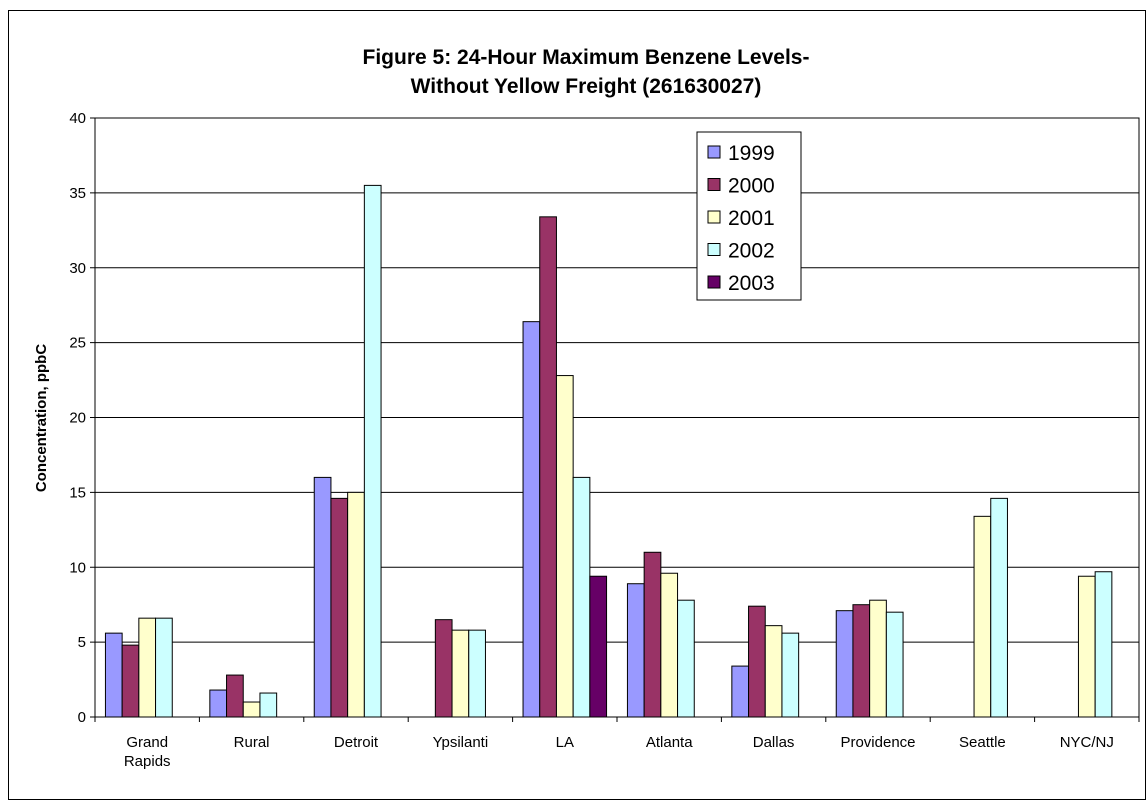 The image size is (1147, 800). What do you see at coordinates (77, 343) in the screenshot?
I see `y-tick-label: 25` at bounding box center [77, 343].